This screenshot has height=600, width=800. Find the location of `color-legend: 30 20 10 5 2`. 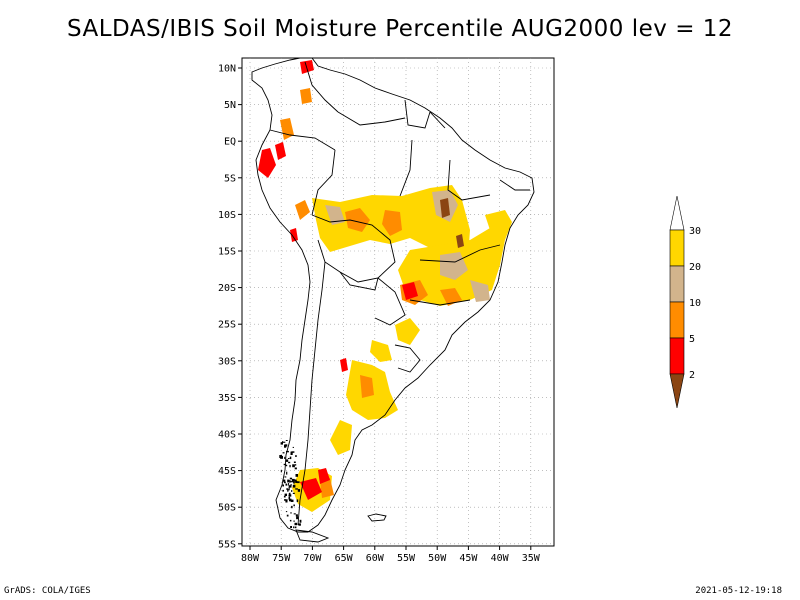

color-legend: 30 20 10 5 2 is located at coordinates (685, 302).